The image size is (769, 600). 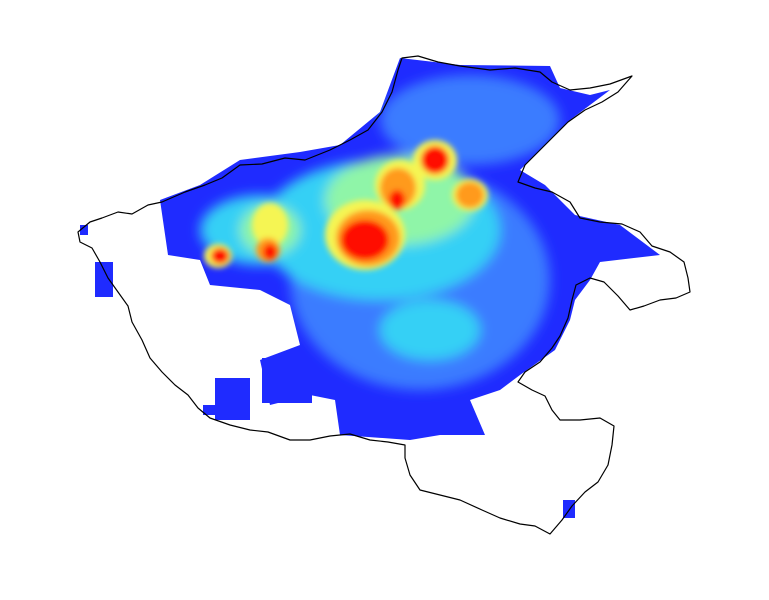 I want to click on heat-blob-yellow, so click(x=270, y=225).